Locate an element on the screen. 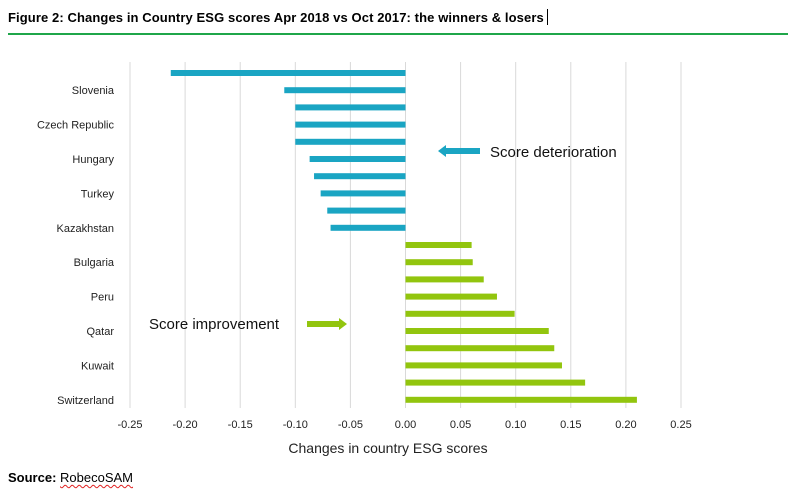  category-label: Bulgaria is located at coordinates (94, 263).